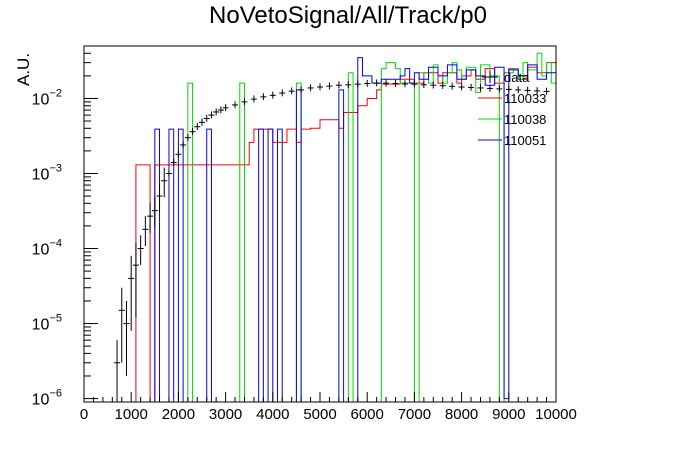  Describe the element at coordinates (508, 414) in the screenshot. I see `x-tick-label: 9000` at that location.